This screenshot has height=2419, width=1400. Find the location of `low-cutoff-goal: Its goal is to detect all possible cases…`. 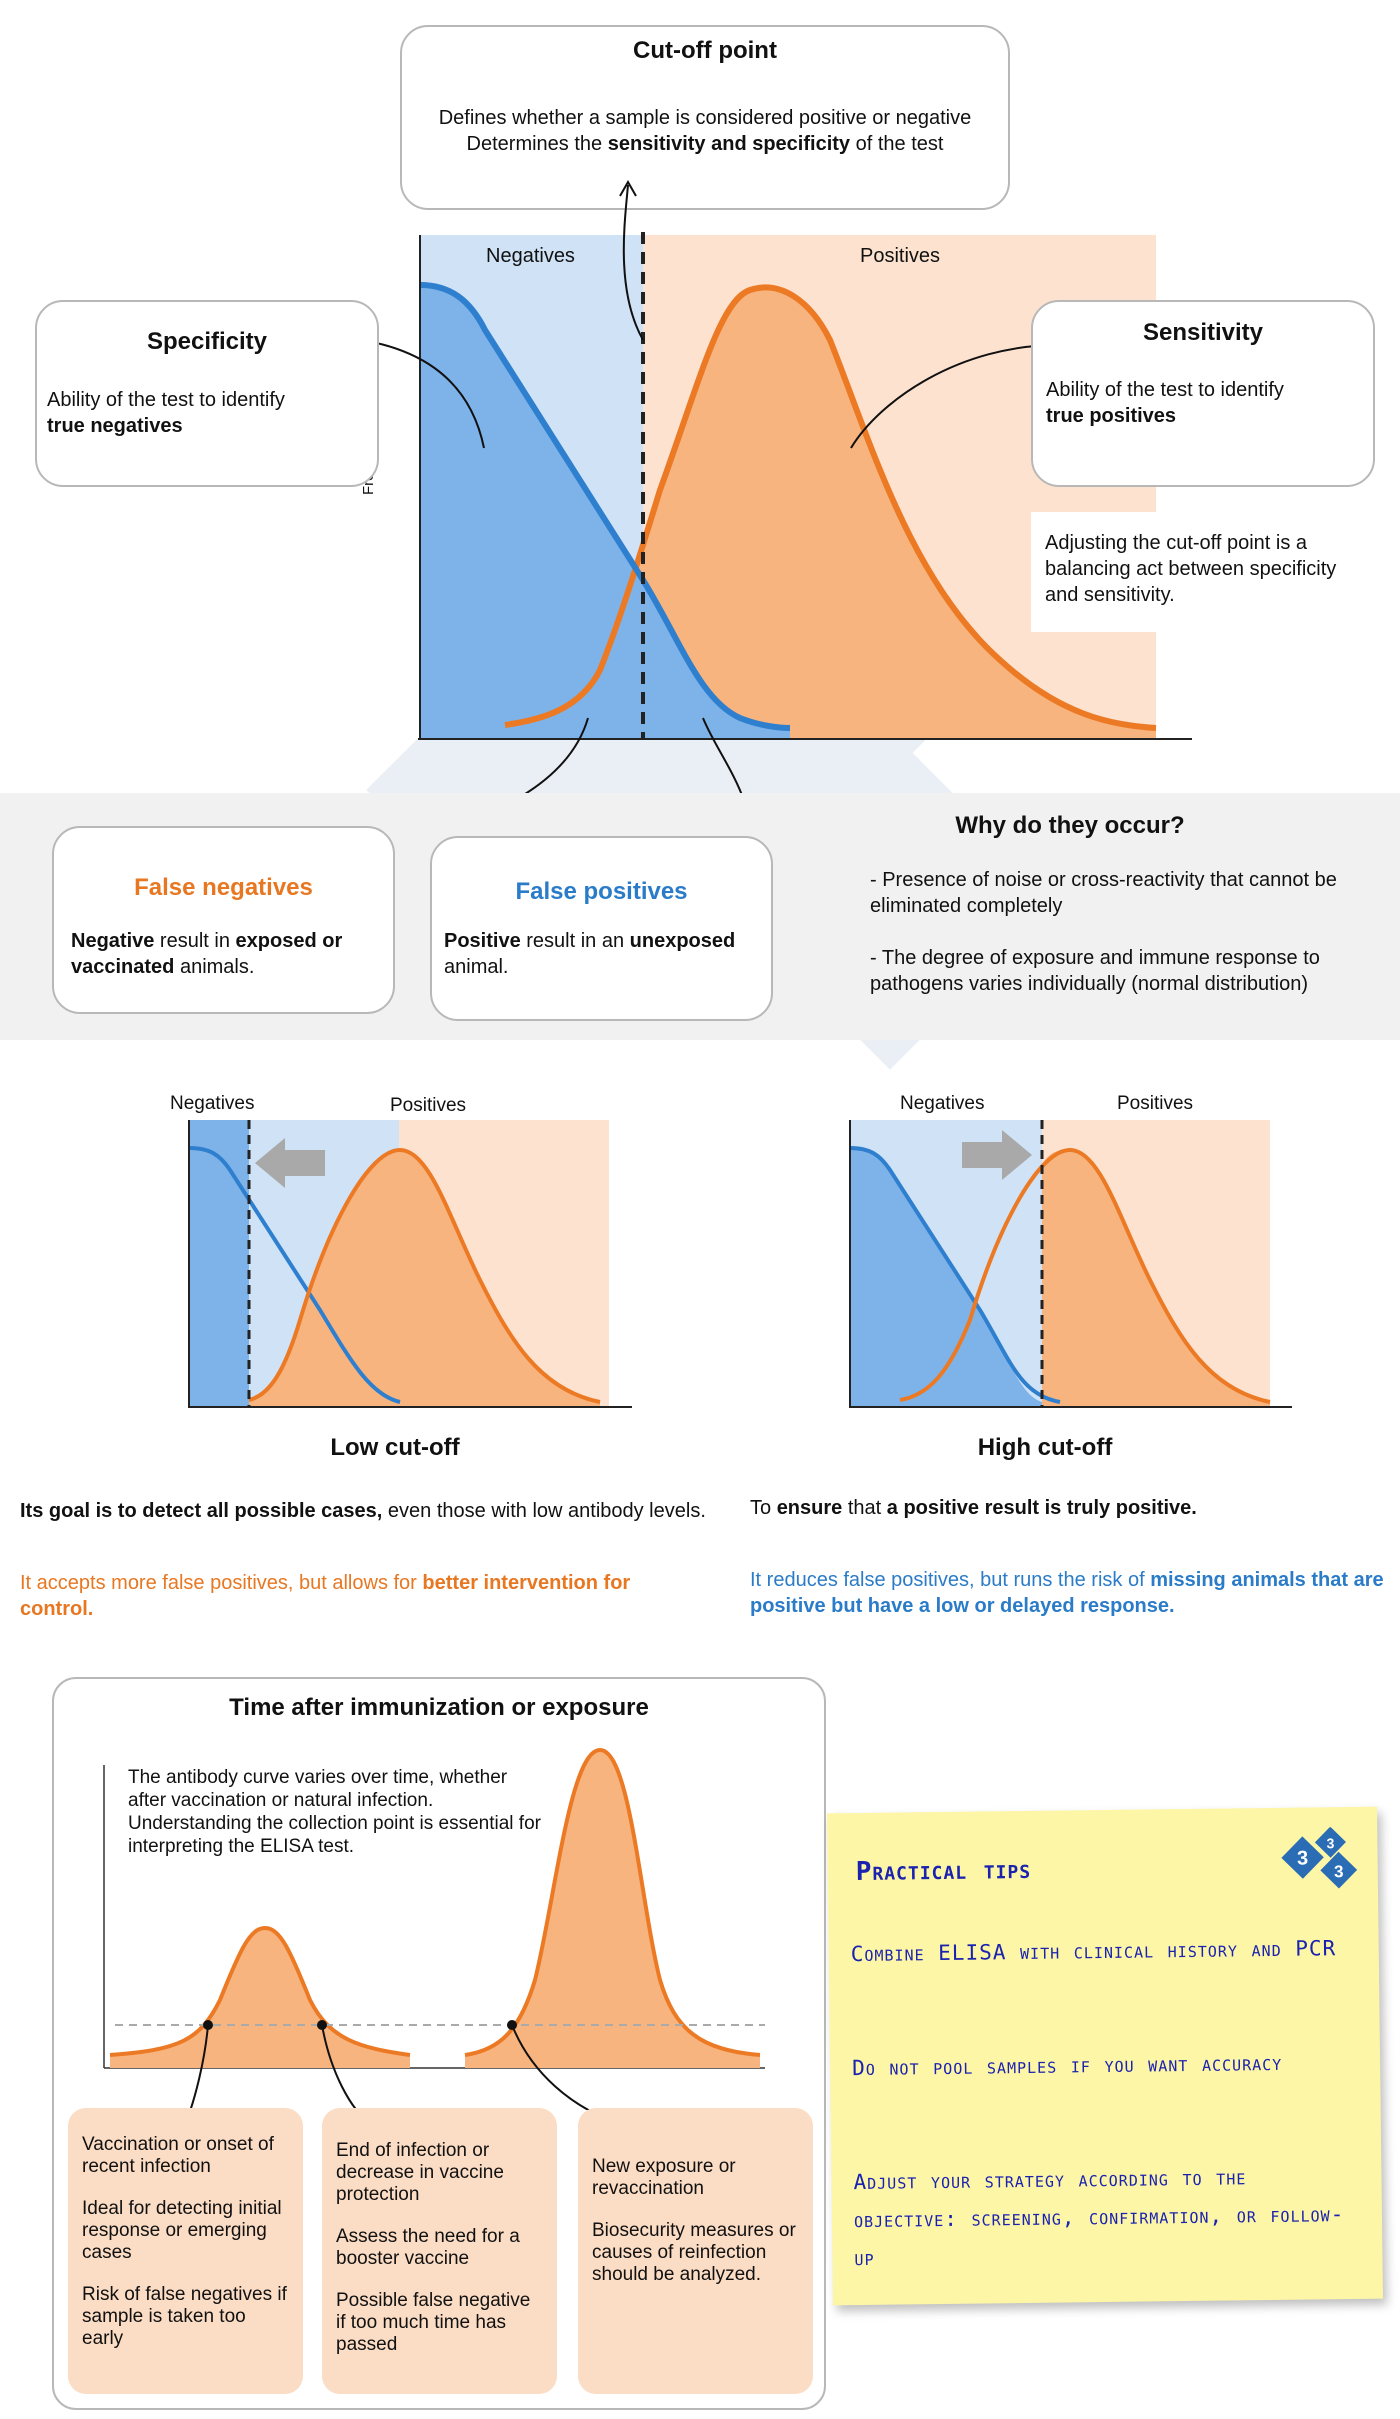

low-cutoff-goal: Its goal is to detect all possible cases… is located at coordinates (363, 1511).